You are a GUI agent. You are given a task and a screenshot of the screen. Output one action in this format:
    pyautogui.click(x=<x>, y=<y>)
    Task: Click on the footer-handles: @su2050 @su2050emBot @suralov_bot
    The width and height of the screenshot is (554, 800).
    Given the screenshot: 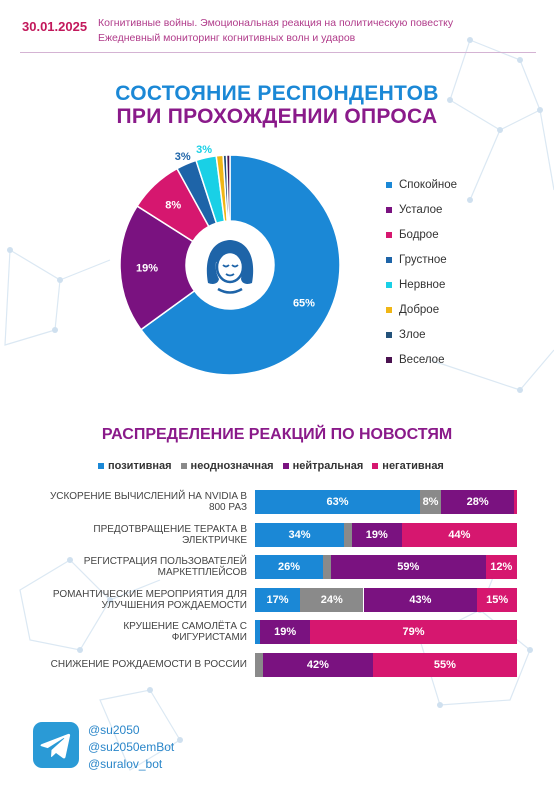 What is the action you would take?
    pyautogui.click(x=131, y=747)
    